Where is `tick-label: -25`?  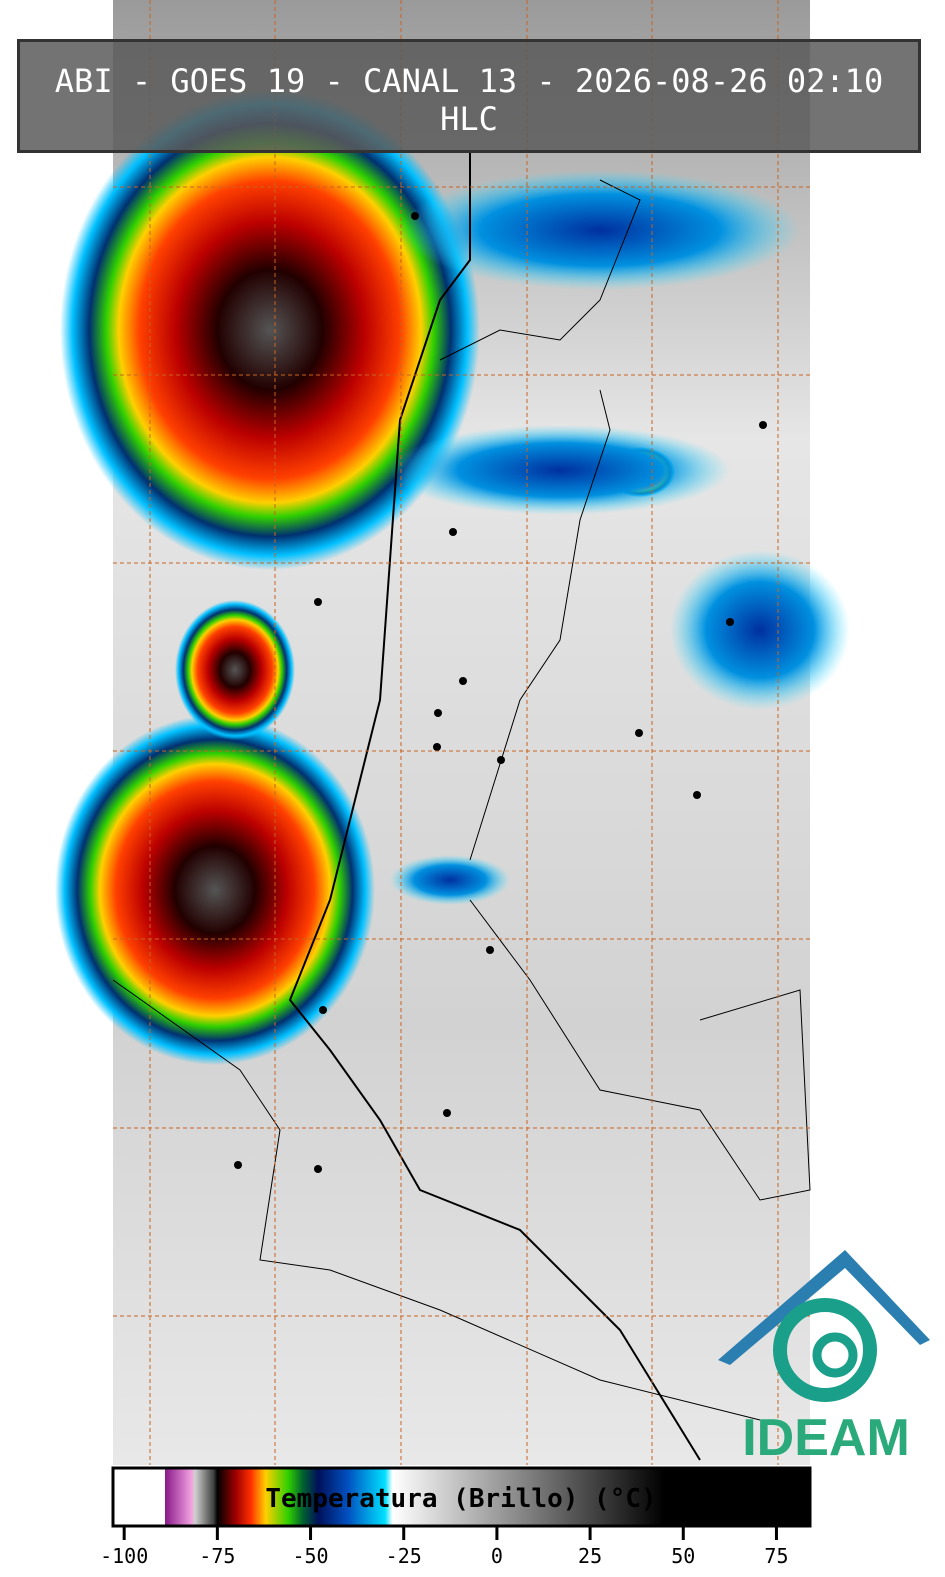
tick-label: -25 is located at coordinates (404, 1556).